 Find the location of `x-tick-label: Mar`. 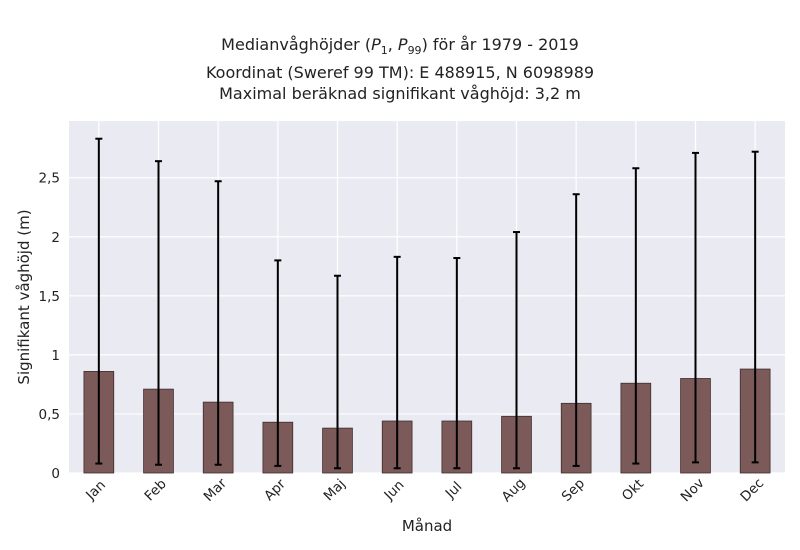

x-tick-label: Mar is located at coordinates (216, 490).